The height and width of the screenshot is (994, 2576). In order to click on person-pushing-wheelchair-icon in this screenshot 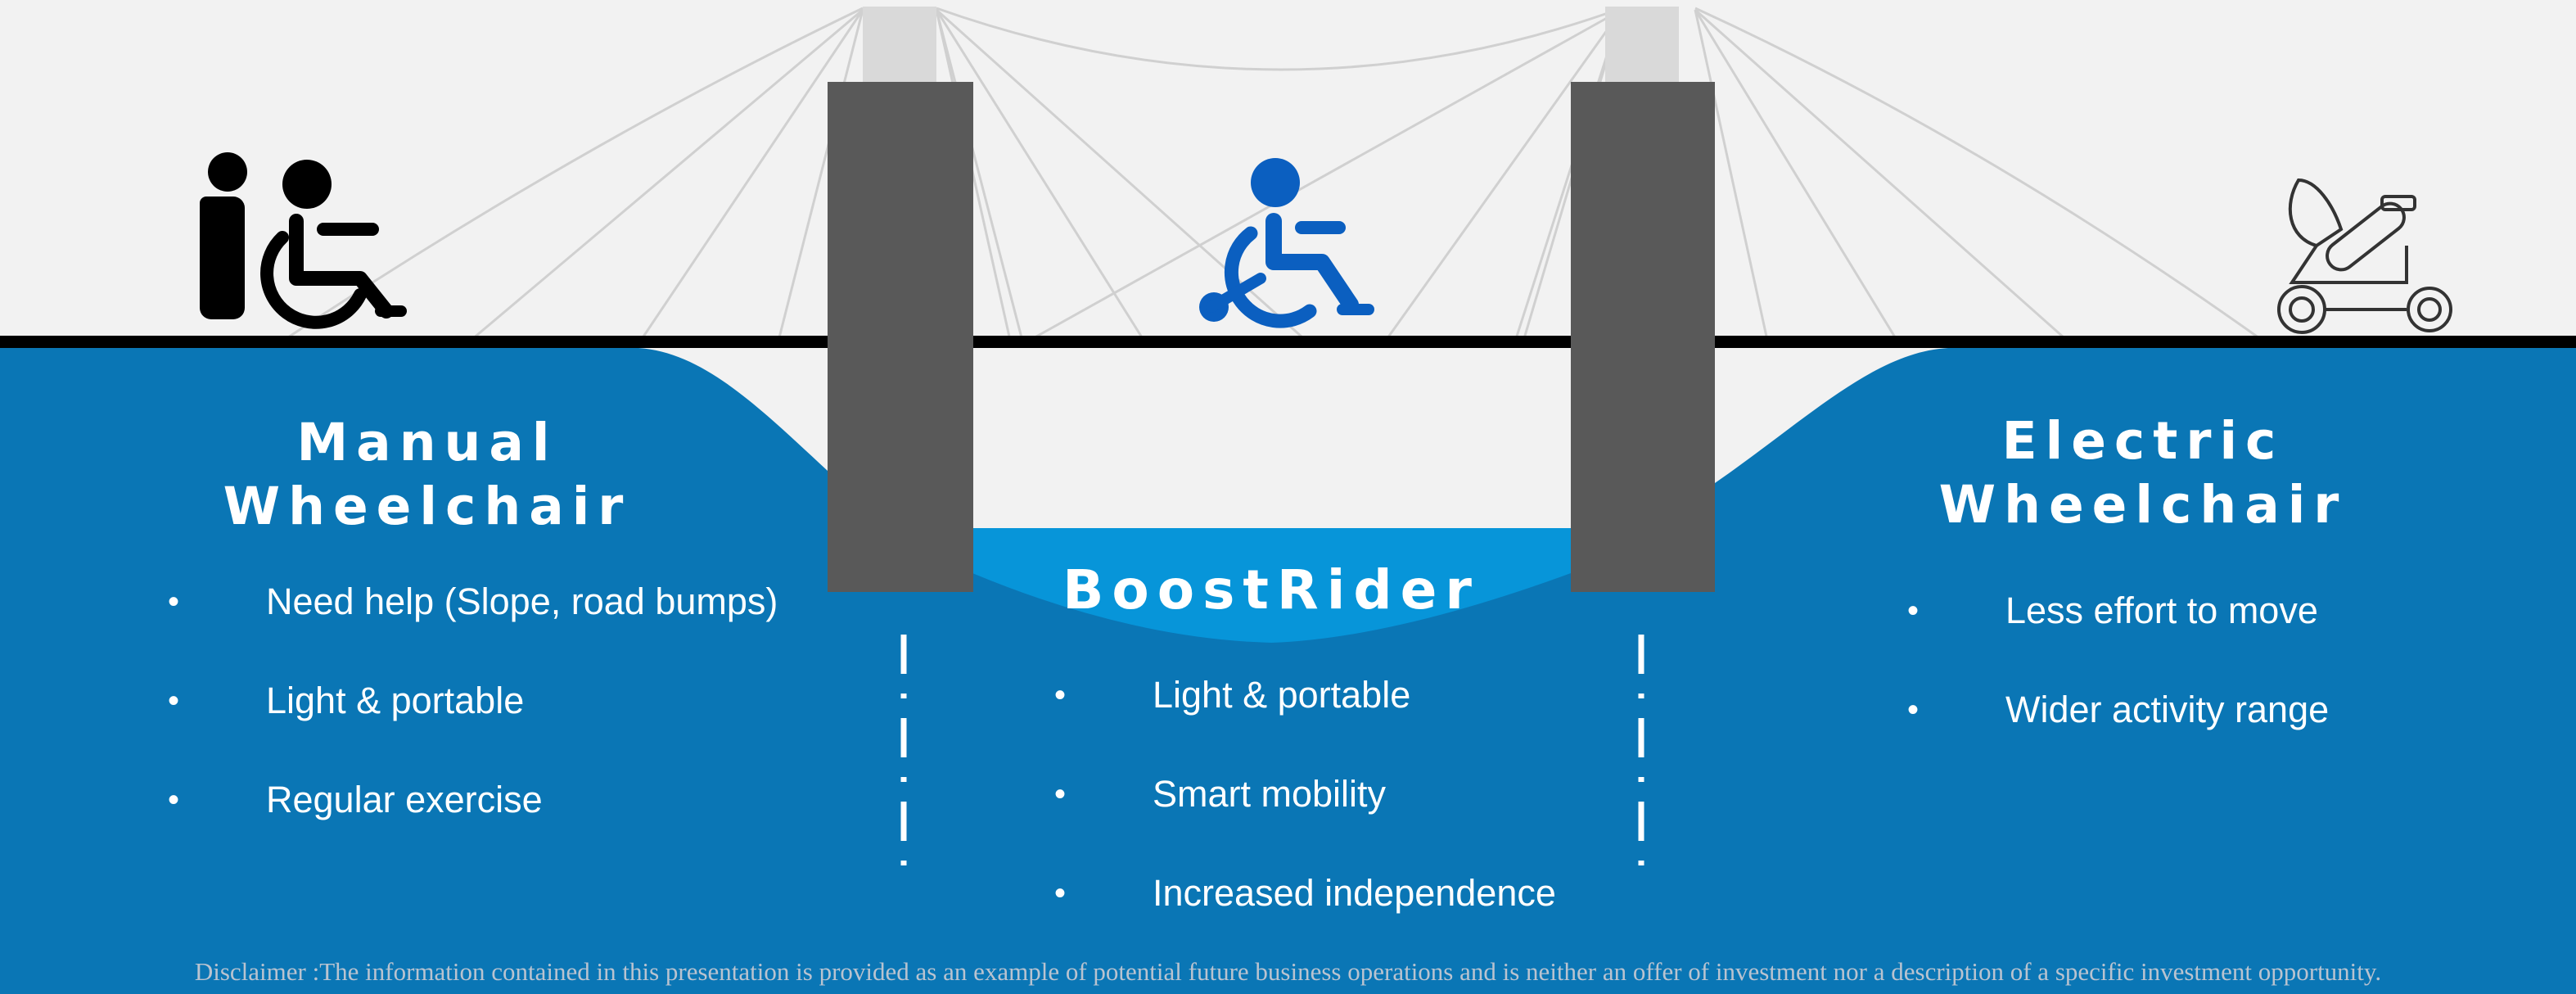, I will do `click(303, 240)`.